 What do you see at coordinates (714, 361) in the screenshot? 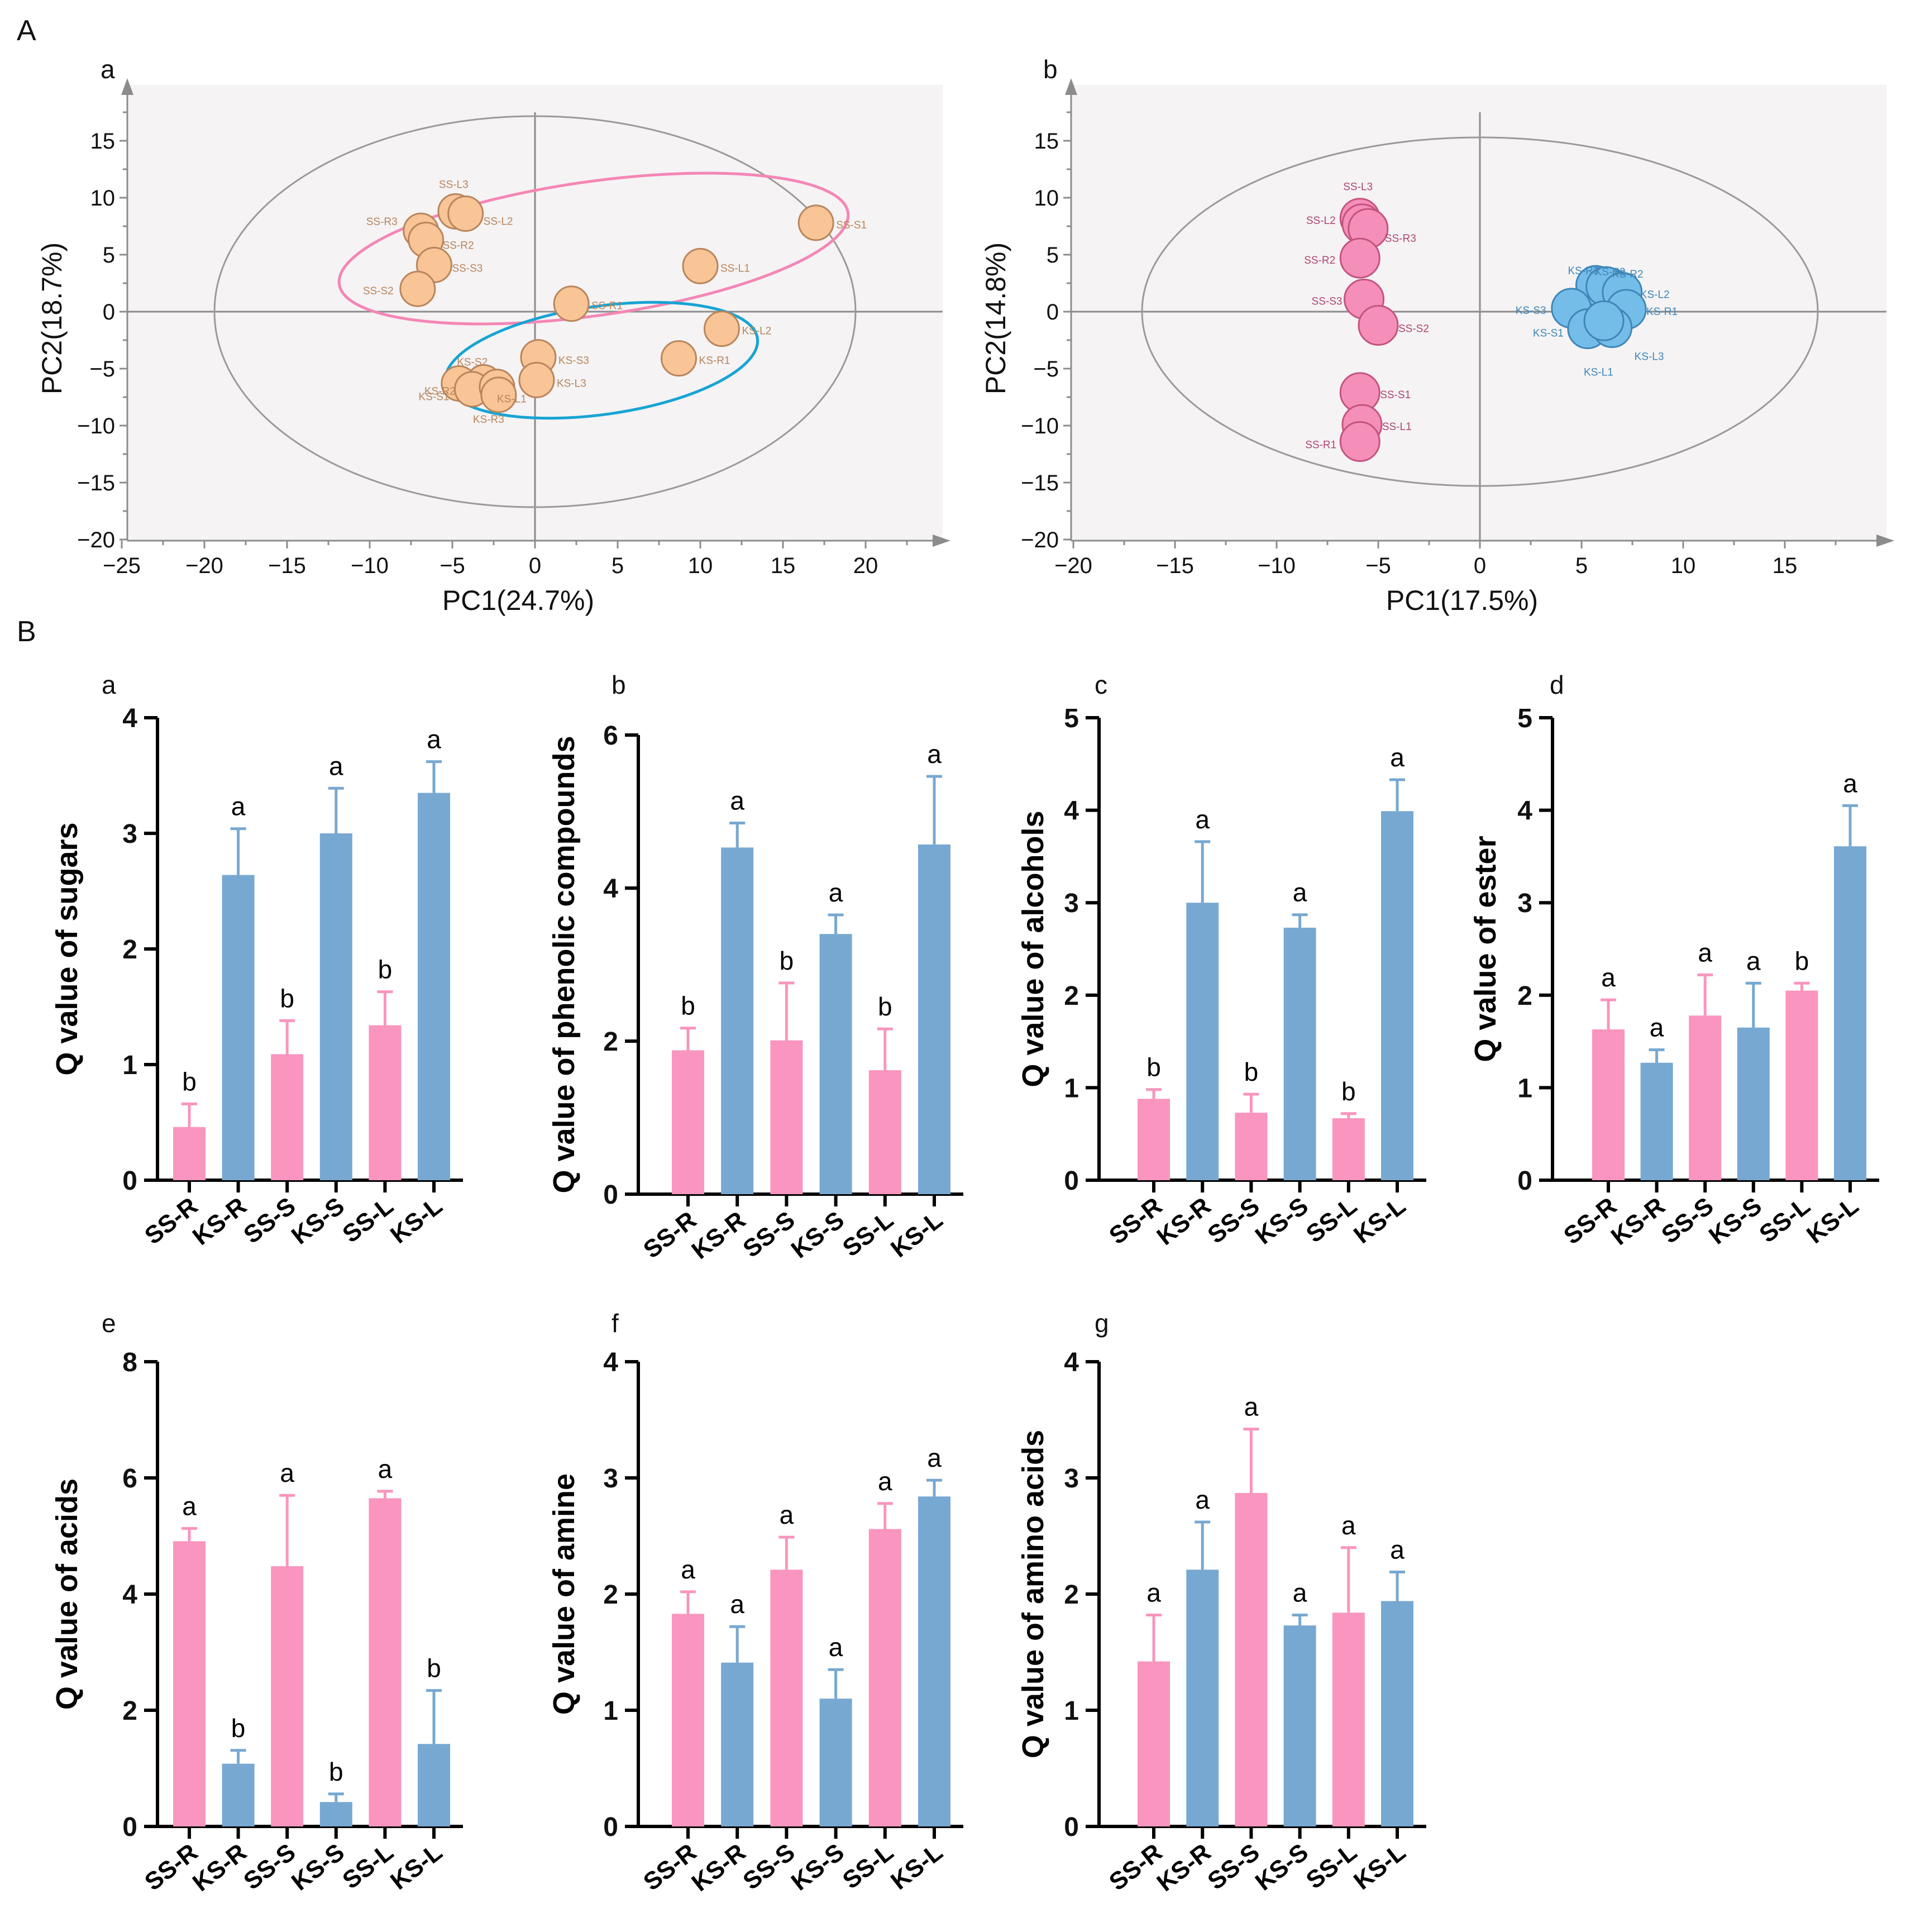
I see `point-label: KS-R1` at bounding box center [714, 361].